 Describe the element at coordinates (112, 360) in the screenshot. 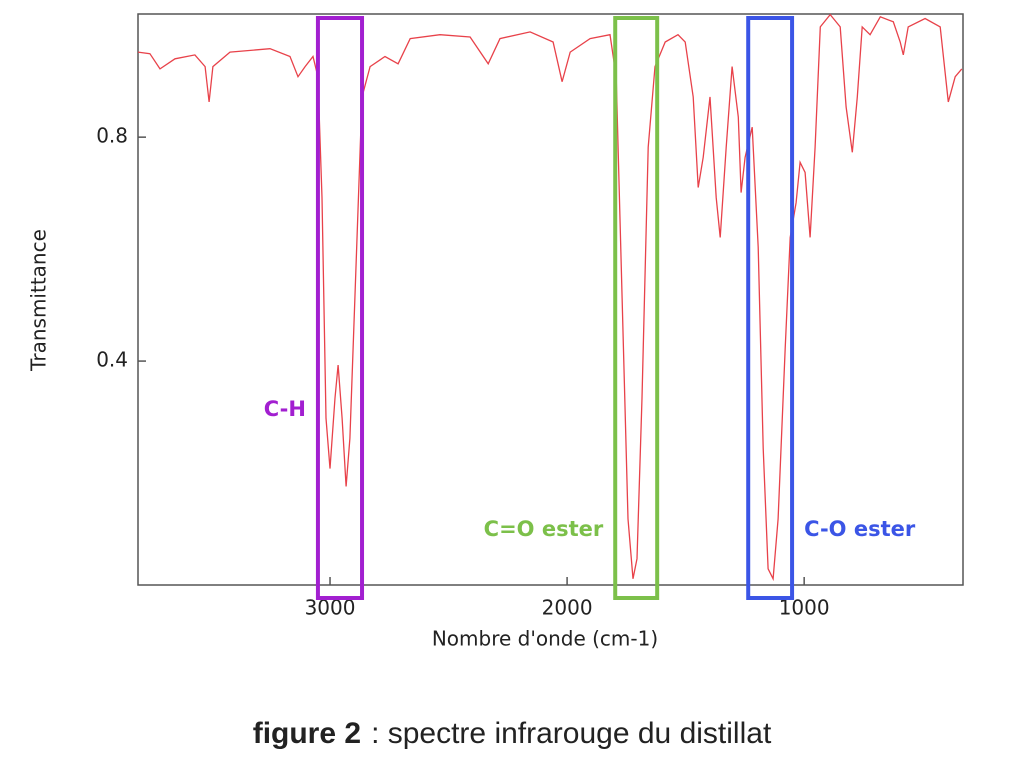

I see `y-tick-label: 0.4` at that location.